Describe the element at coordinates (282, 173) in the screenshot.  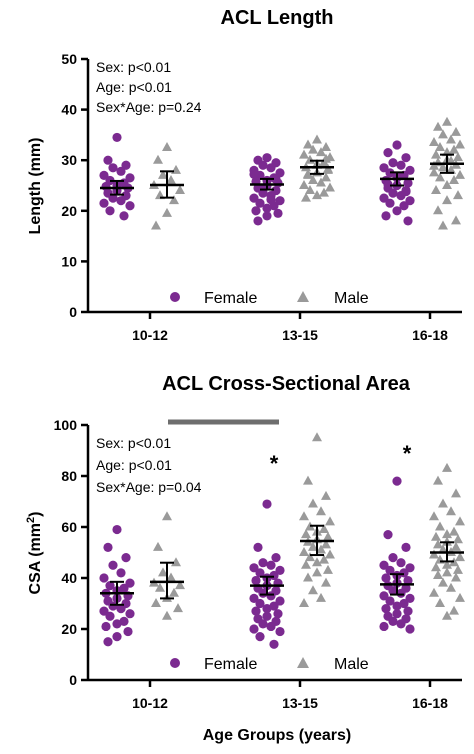
I see `plot-area-length` at that location.